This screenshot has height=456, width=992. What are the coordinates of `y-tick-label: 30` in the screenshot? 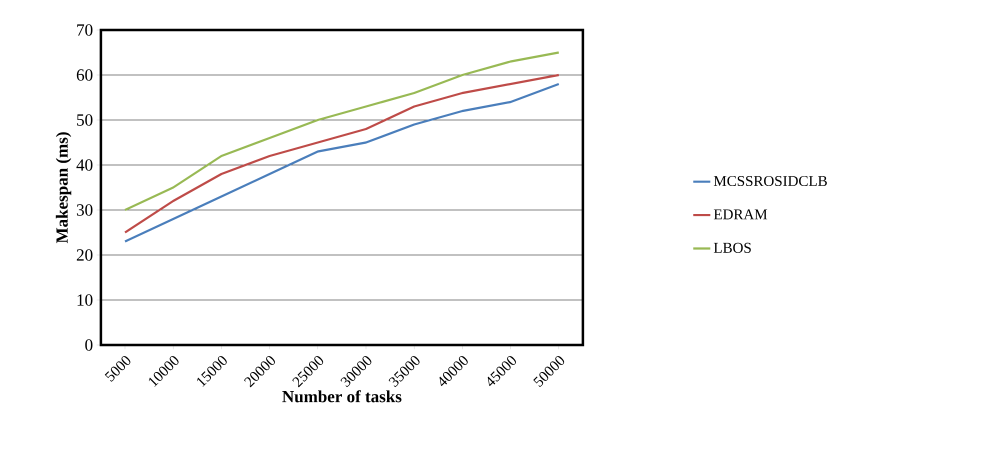 It's located at (84, 210).